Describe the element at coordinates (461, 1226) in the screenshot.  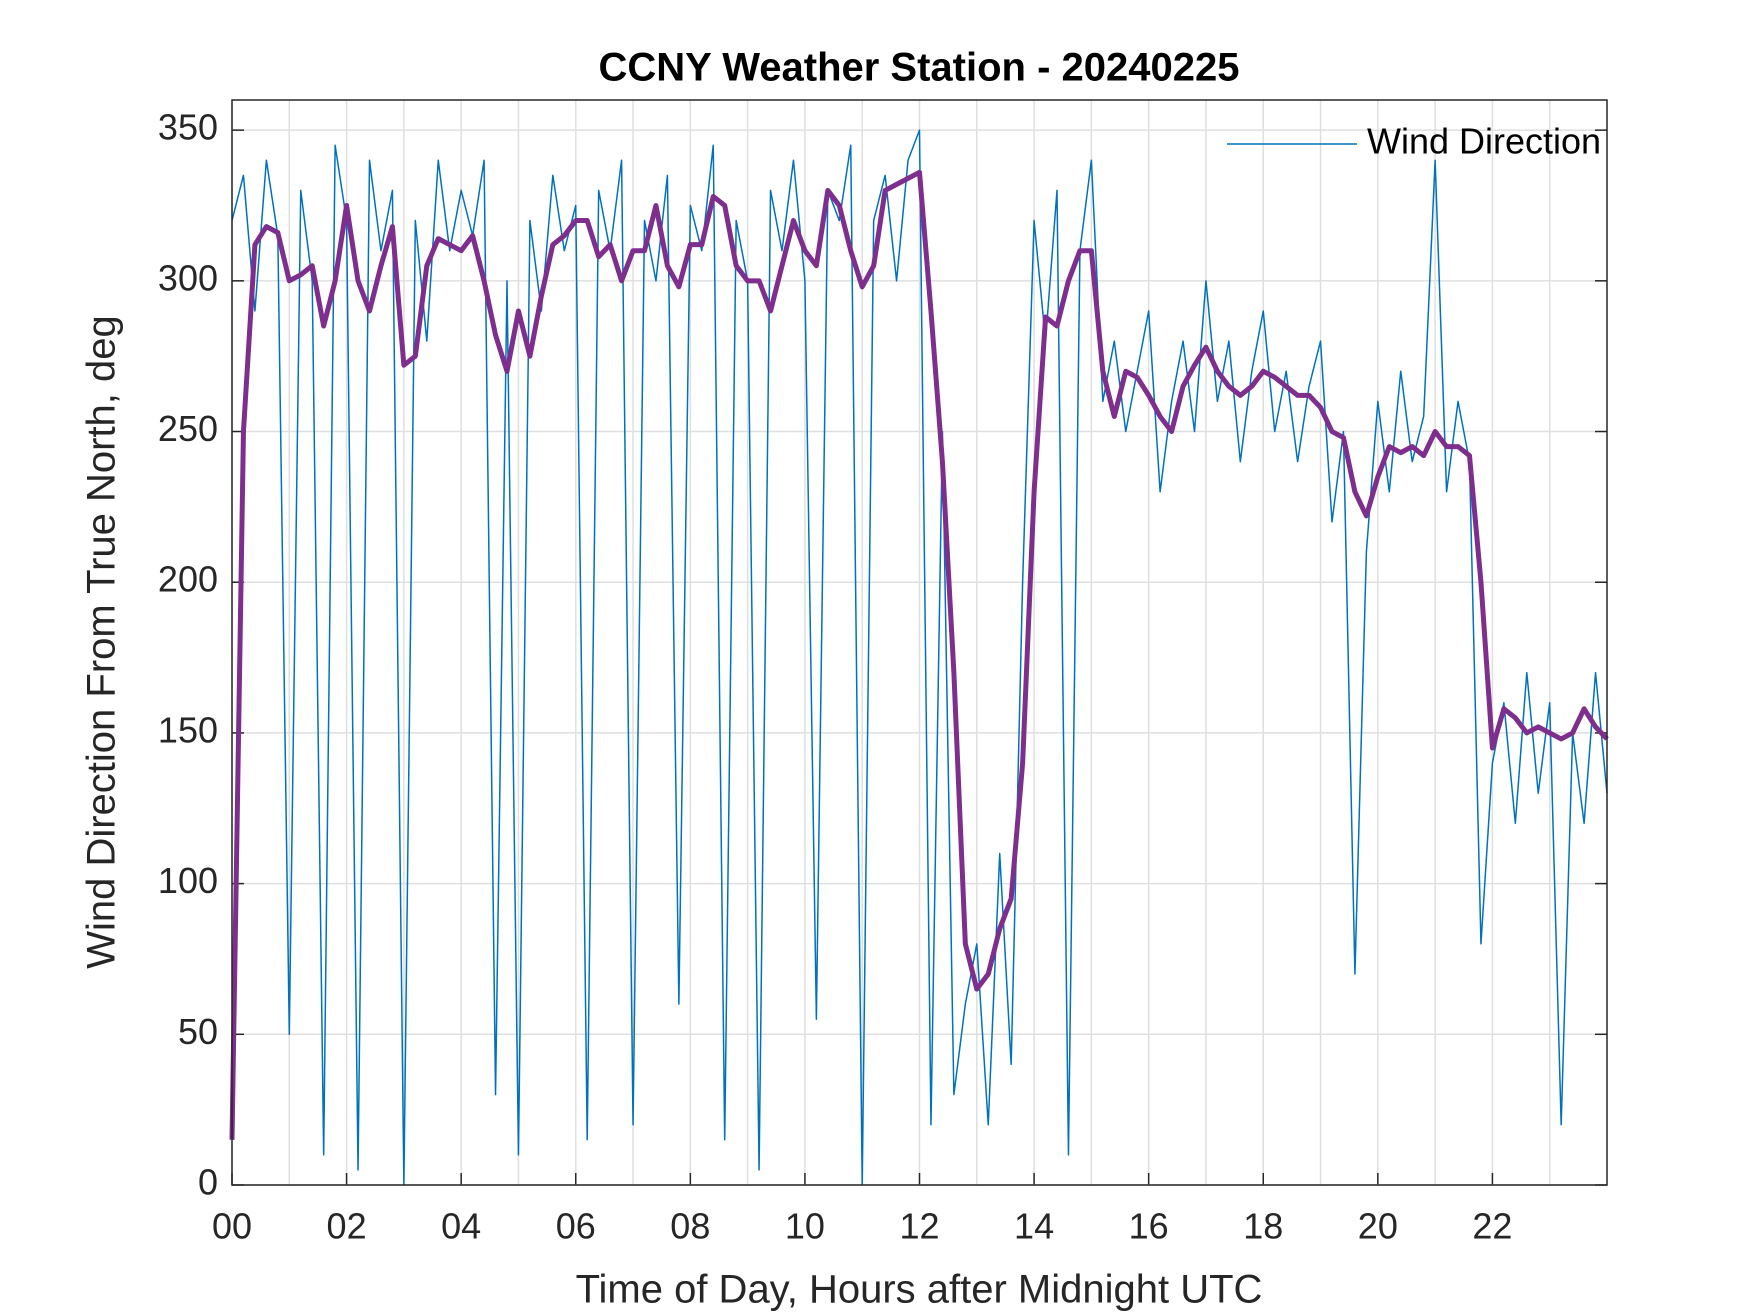
I see `x-tick-label: 04` at that location.